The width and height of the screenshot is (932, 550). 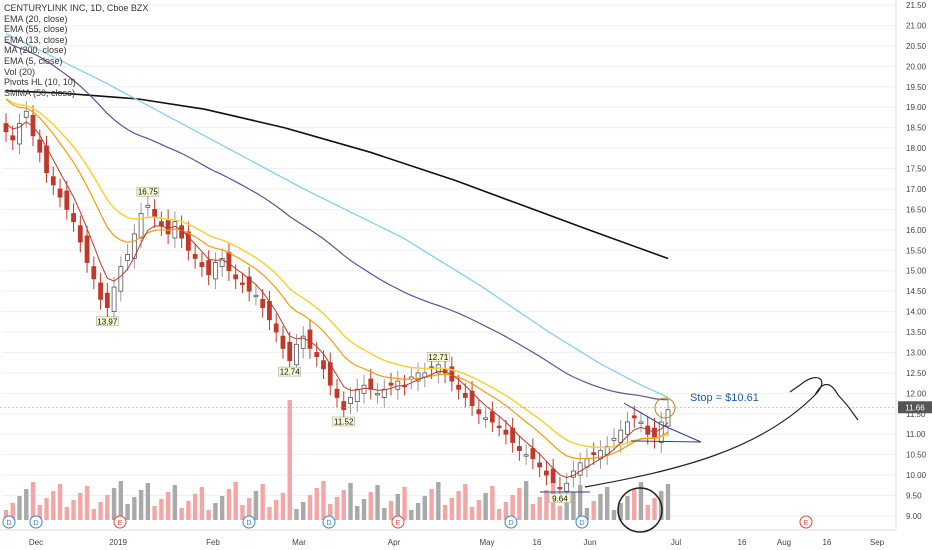 What do you see at coordinates (213, 542) in the screenshot?
I see `x-tick-label: Feb` at bounding box center [213, 542].